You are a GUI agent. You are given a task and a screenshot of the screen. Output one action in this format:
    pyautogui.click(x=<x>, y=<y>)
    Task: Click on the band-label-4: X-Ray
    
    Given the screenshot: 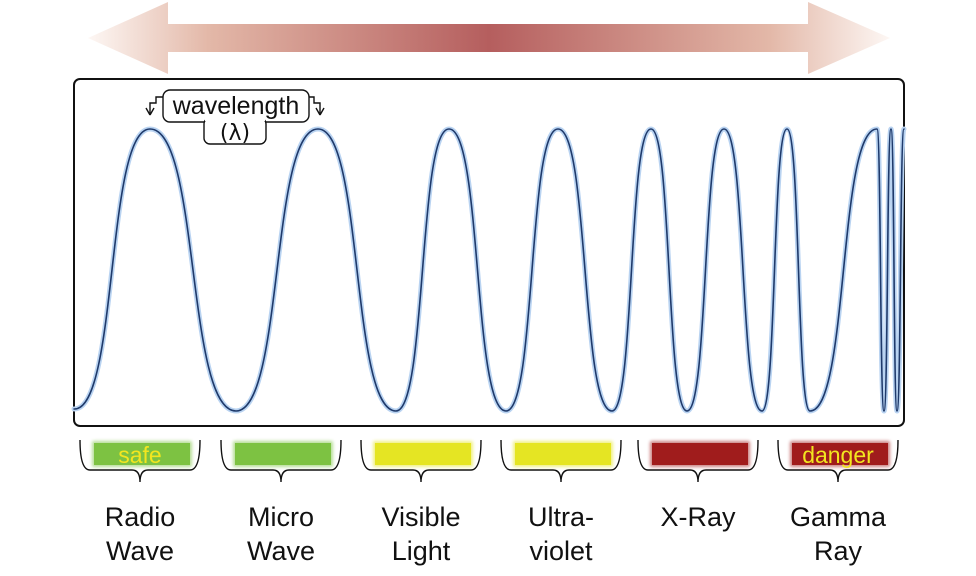 What is the action you would take?
    pyautogui.click(x=698, y=517)
    